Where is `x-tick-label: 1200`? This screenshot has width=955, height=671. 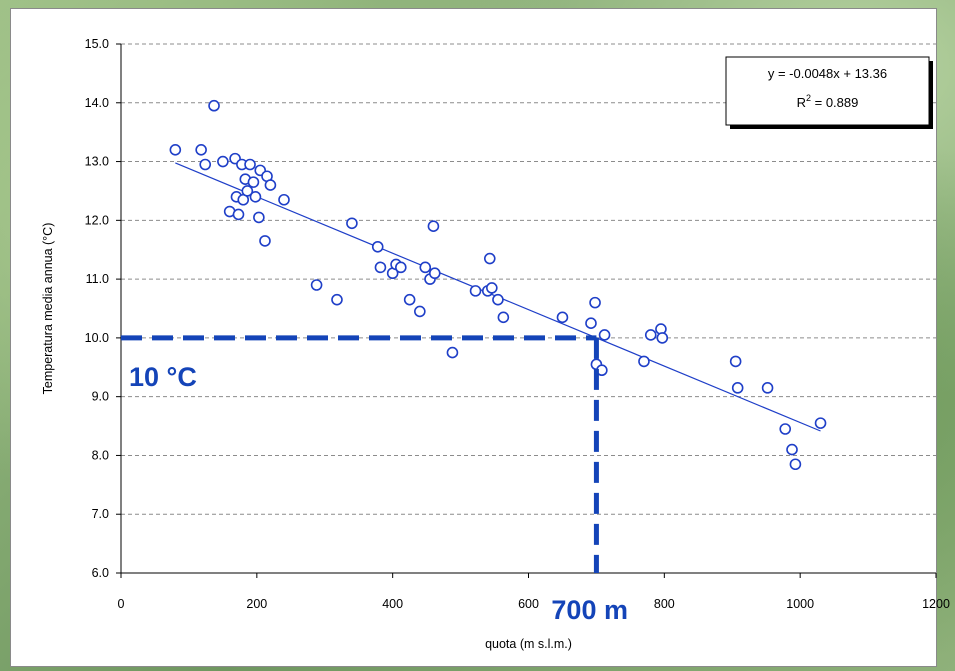 x-tick-label: 1200 is located at coordinates (936, 604).